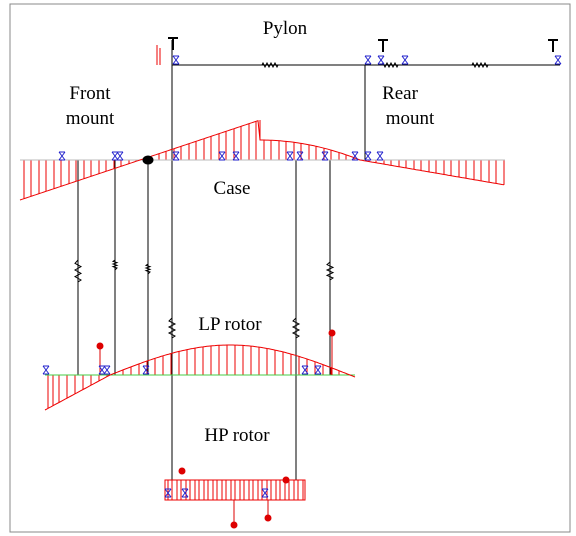 The width and height of the screenshot is (576, 536). I want to click on front-mount-label: mount, so click(90, 118).